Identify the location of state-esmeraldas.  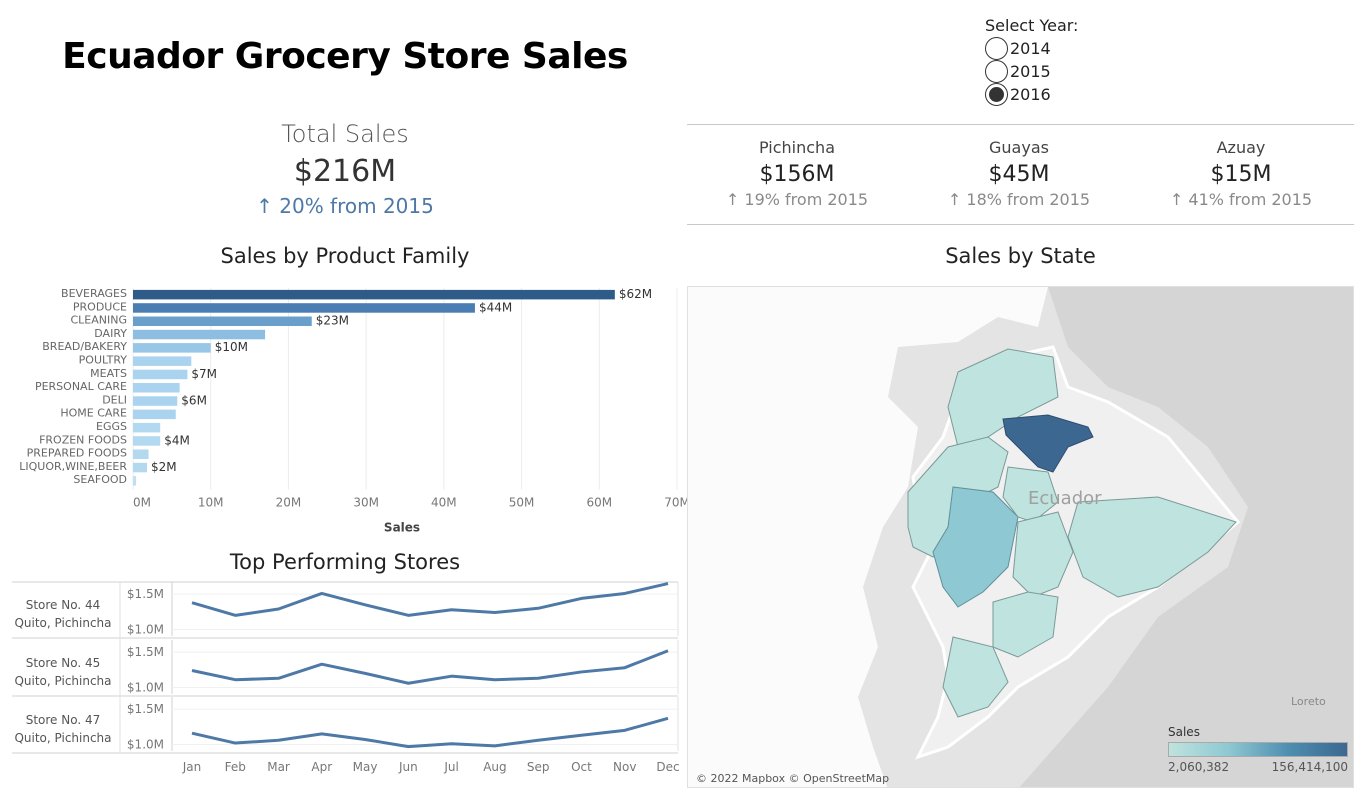
(1003, 398).